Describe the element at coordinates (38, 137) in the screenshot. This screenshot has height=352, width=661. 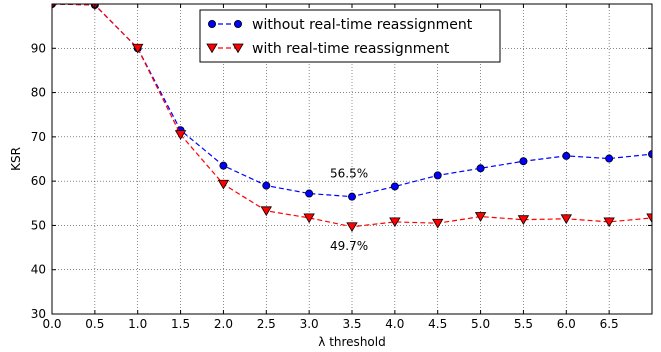
I see `y-tick-label: 70` at that location.